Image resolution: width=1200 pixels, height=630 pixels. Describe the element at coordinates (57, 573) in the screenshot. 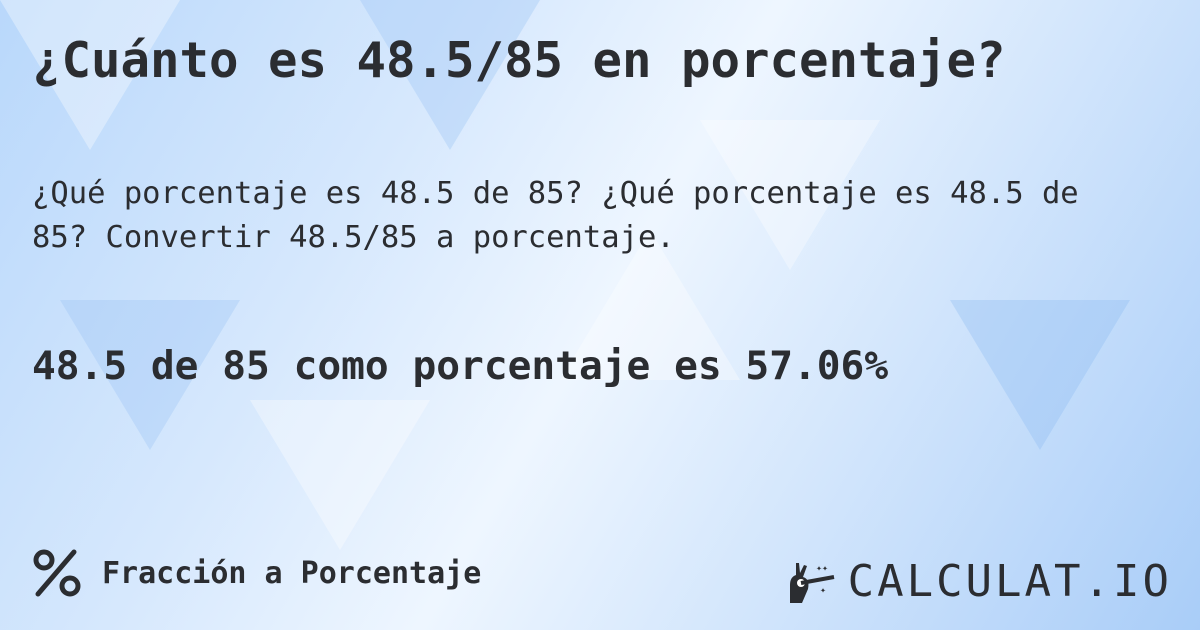

I see `percent-icon` at that location.